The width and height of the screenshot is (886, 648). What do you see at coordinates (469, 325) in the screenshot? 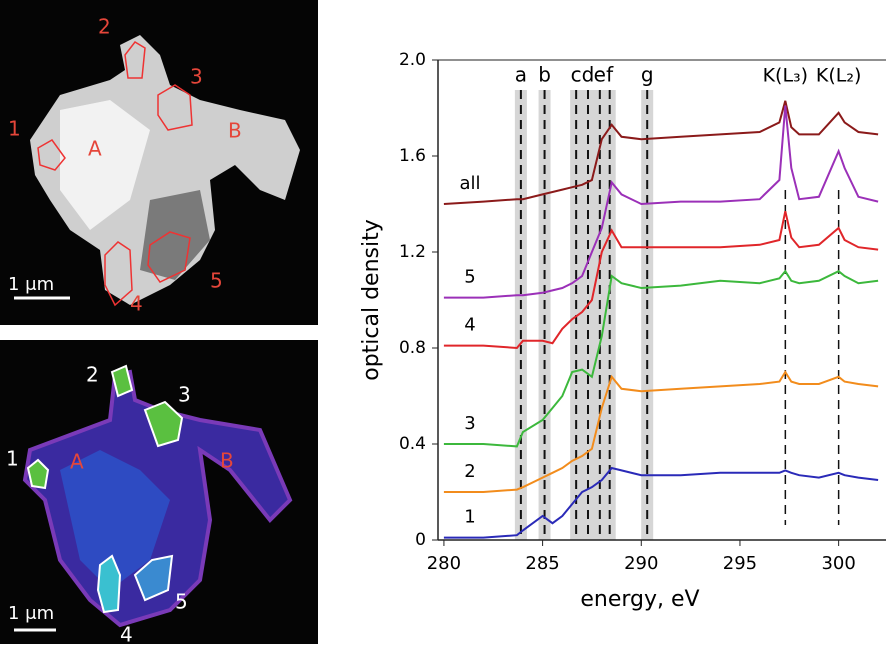
I see `series-label: 4` at bounding box center [469, 325].